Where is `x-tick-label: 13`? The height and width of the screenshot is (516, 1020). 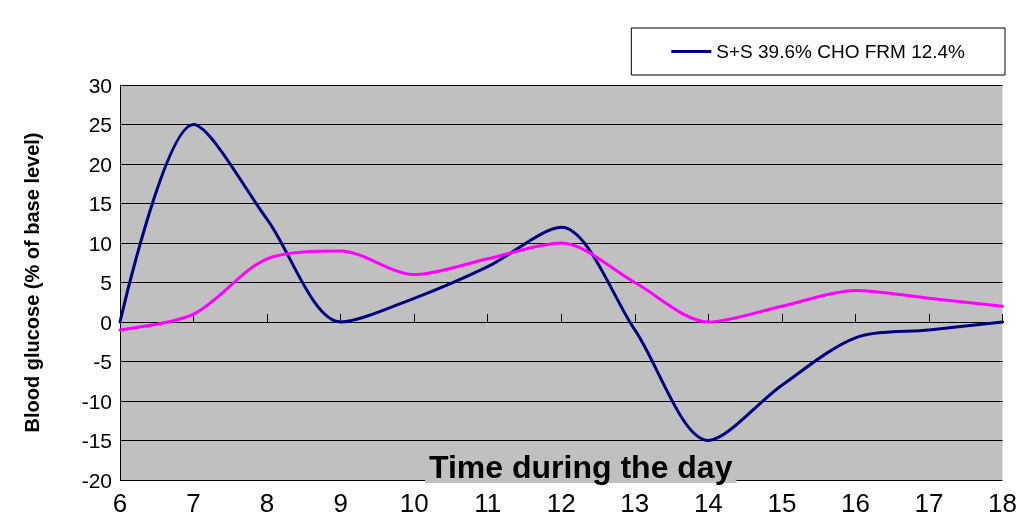 x-tick-label: 13 is located at coordinates (635, 502).